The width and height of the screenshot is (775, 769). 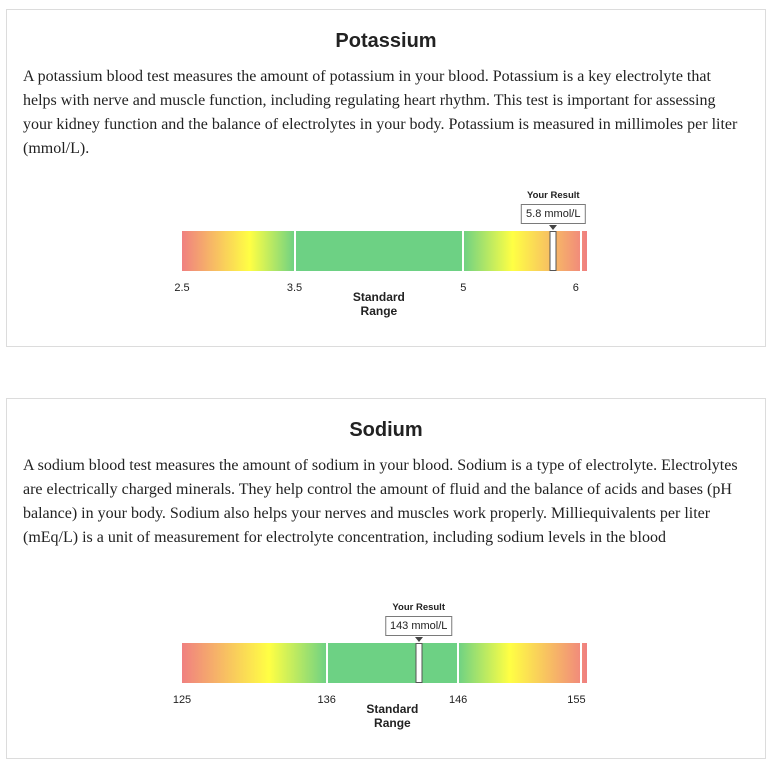 I want to click on tick-label: 6, so click(x=575, y=288).